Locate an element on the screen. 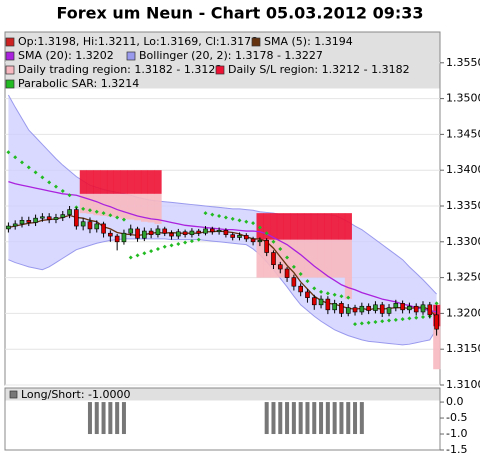 The width and height of the screenshot is (480, 457). y-tick-label: -1.5 is located at coordinates (456, 449).